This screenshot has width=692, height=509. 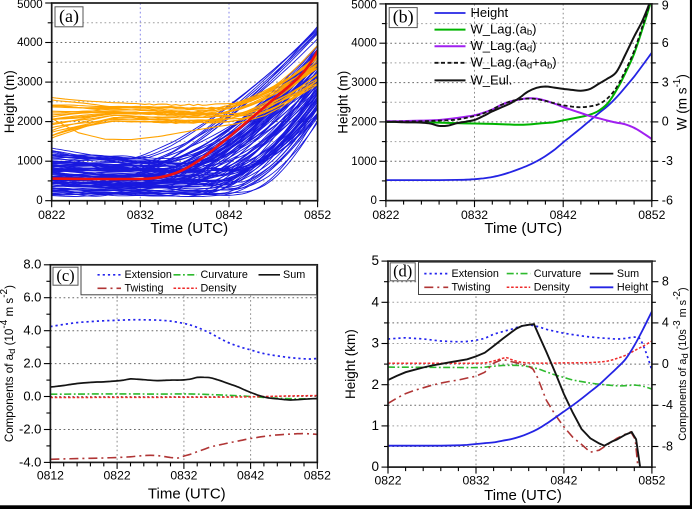 What do you see at coordinates (350, 364) in the screenshot?
I see `svg-text: Height (km)` at bounding box center [350, 364].